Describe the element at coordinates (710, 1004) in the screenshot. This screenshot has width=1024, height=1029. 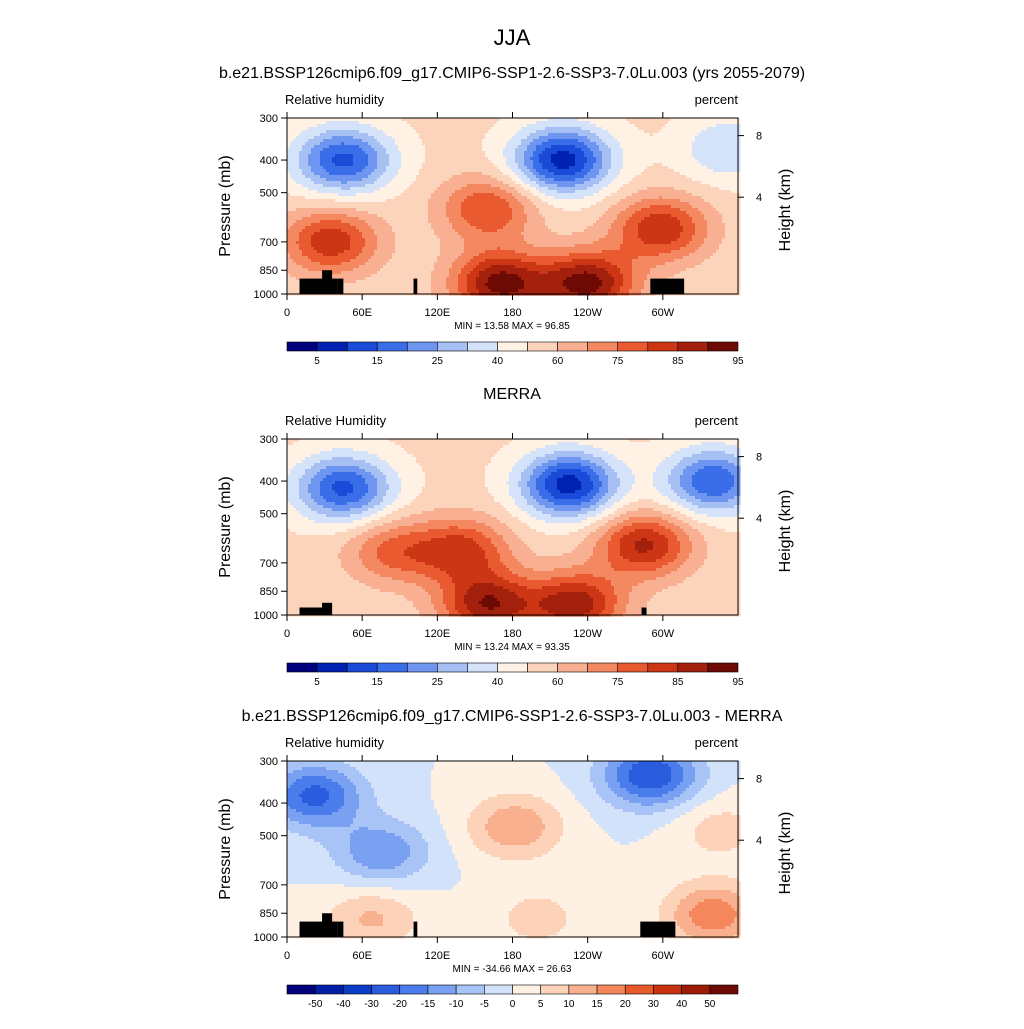
I see `colorbar-label: 50` at that location.